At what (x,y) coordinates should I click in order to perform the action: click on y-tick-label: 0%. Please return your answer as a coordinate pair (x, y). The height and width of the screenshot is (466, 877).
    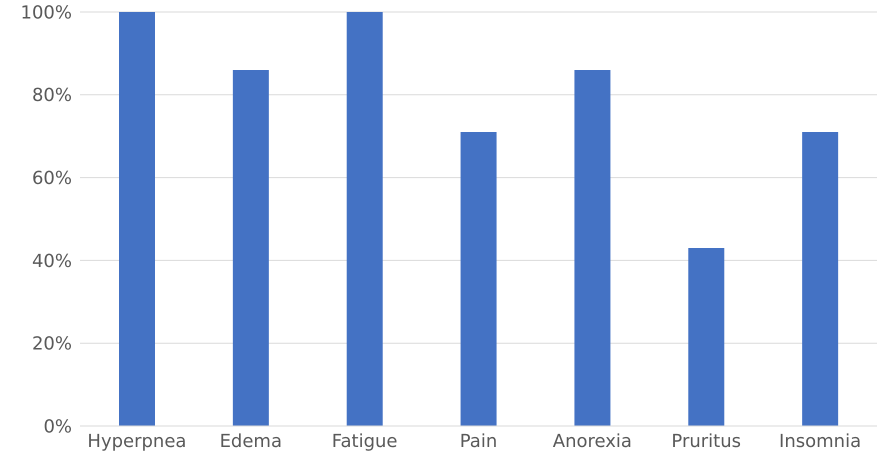
    Looking at the image, I should click on (57, 427).